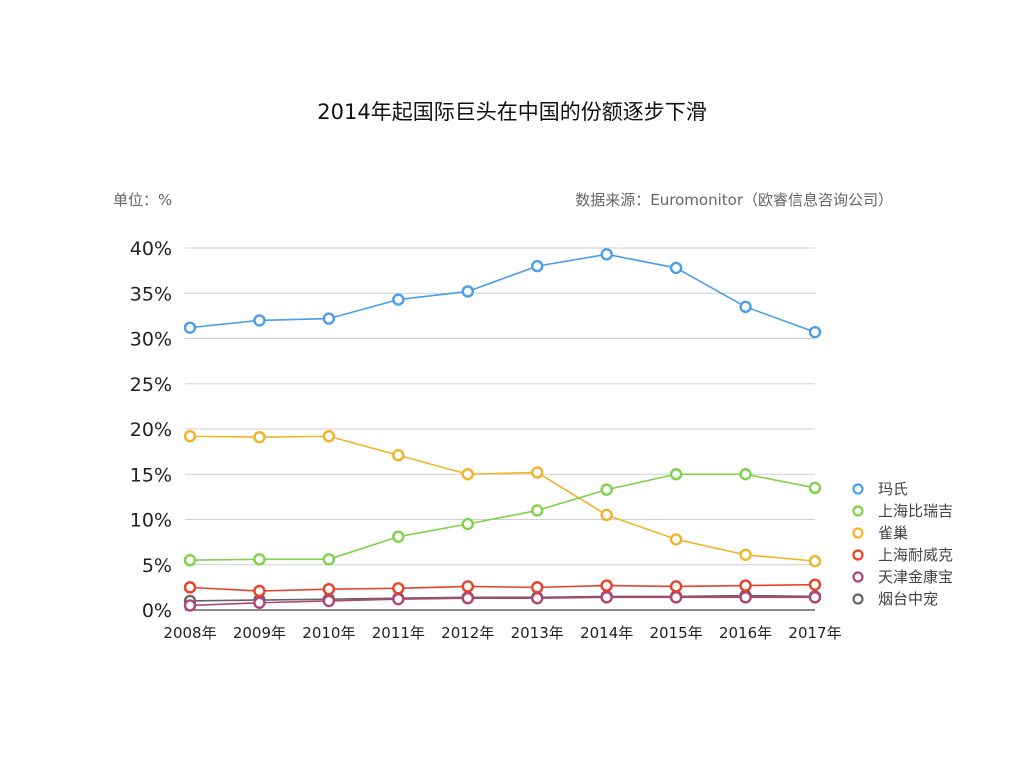 The image size is (1024, 768). Describe the element at coordinates (606, 633) in the screenshot. I see `x-tick-label: 2014年` at that location.